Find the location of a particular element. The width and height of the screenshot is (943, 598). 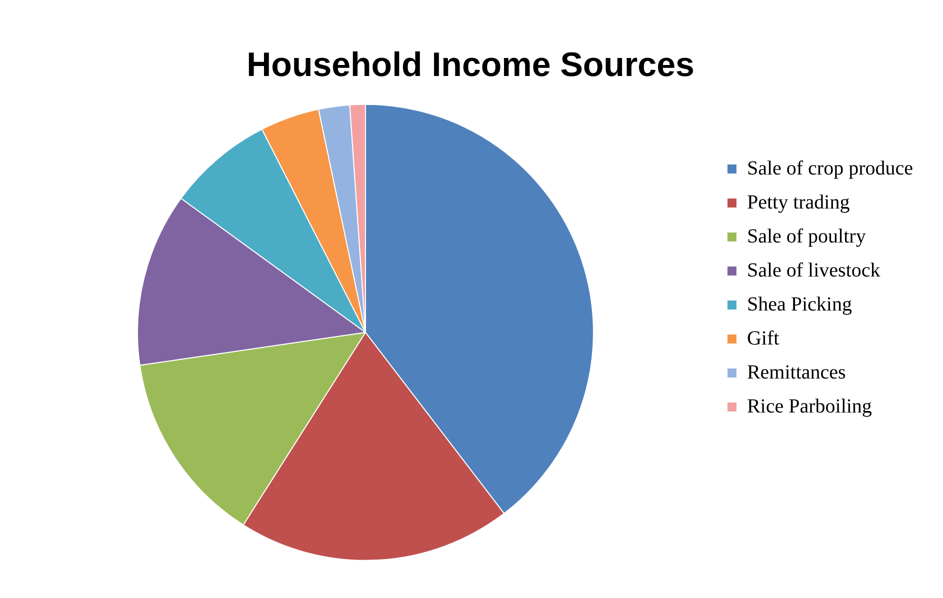

legend-label: Rice Parboiling is located at coordinates (809, 406).